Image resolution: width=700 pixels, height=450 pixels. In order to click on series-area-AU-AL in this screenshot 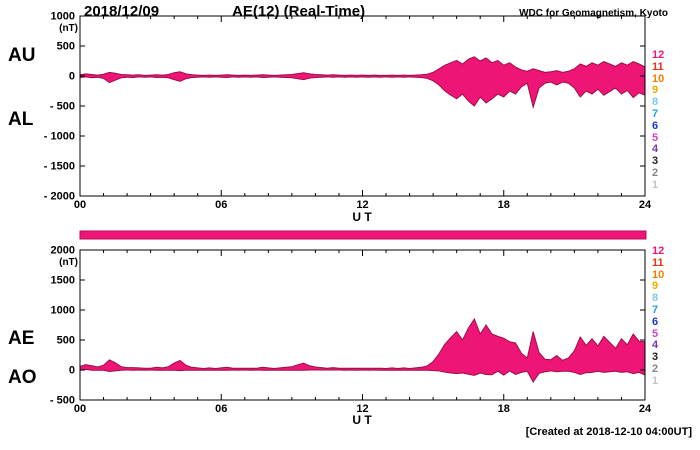, I will do `click(362, 82)`.